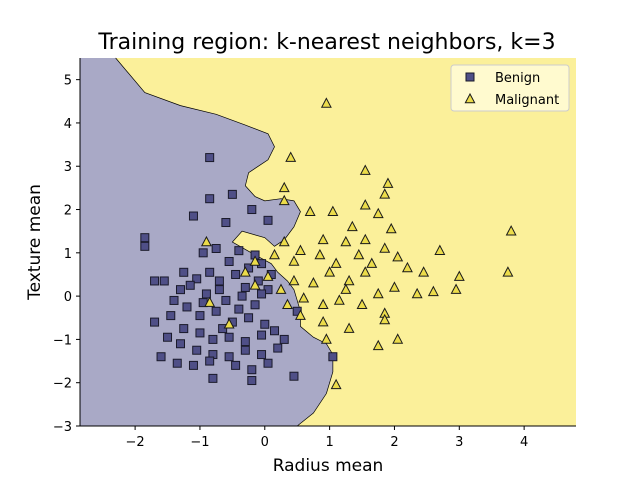 Image resolution: width=640 pixels, height=484 pixels. I want to click on x-axis-title: Radius mean, so click(328, 466).